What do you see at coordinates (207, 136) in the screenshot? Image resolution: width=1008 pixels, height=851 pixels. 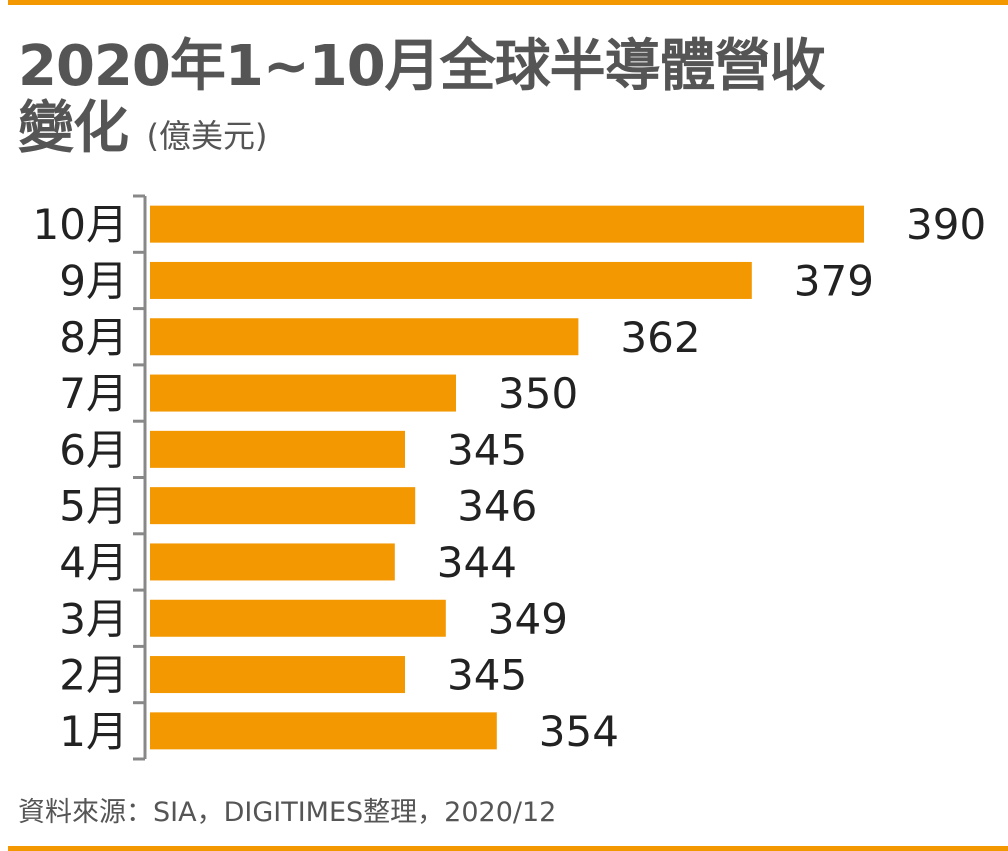 I see `unit-label: (億美元)` at bounding box center [207, 136].